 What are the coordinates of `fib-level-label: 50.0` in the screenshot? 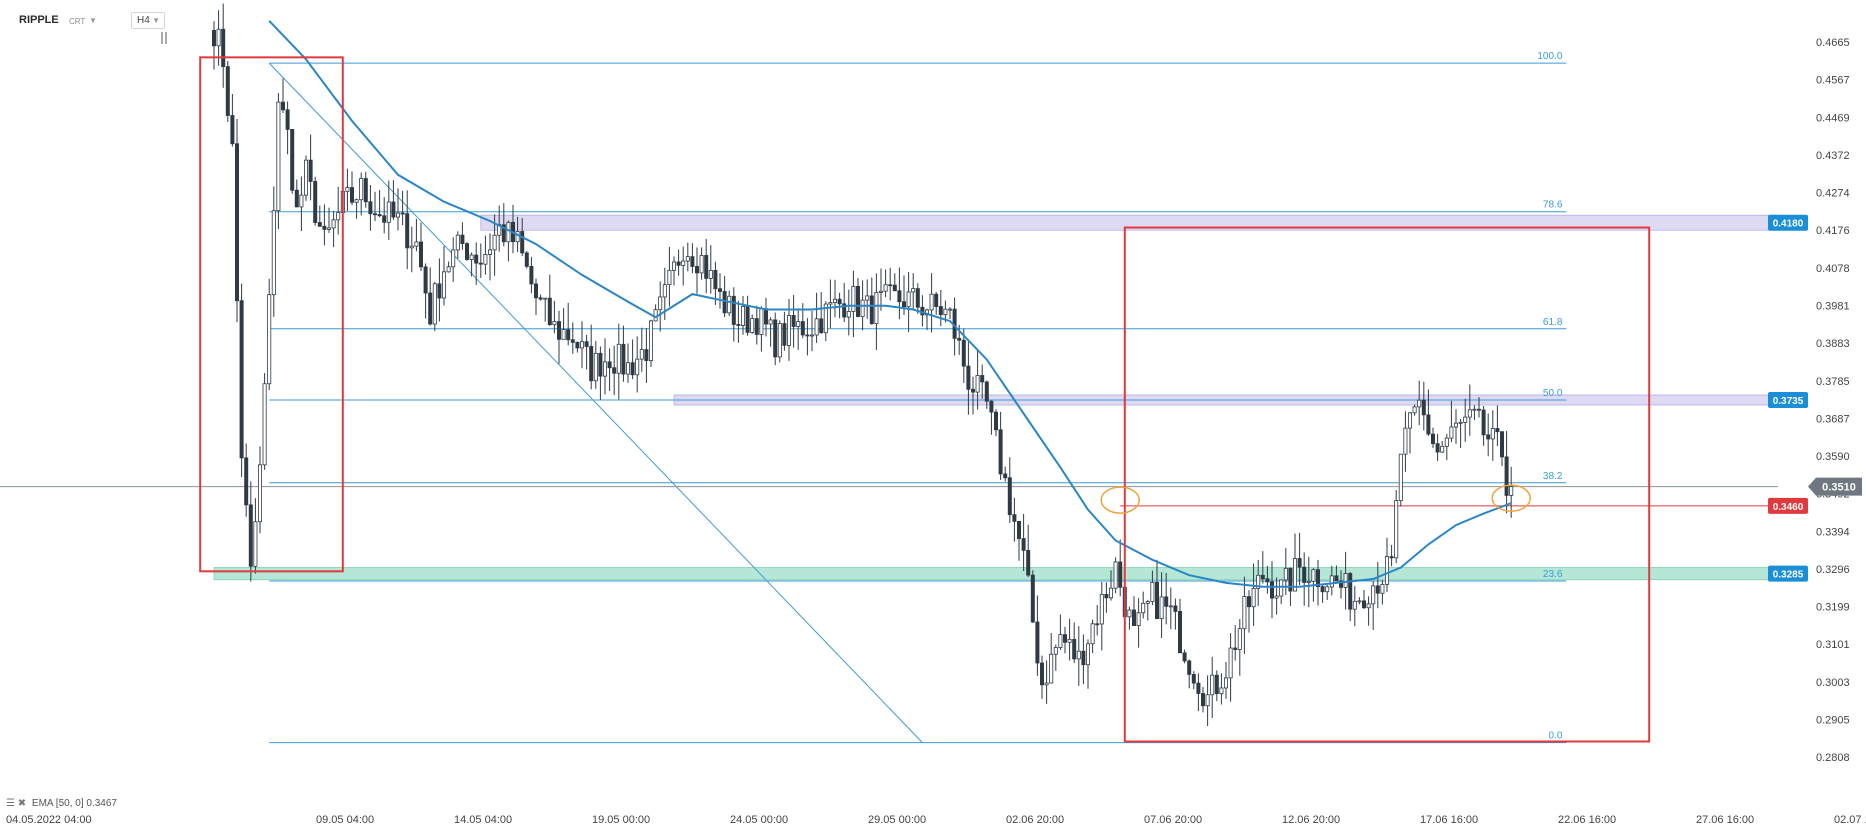 It's located at (1553, 393).